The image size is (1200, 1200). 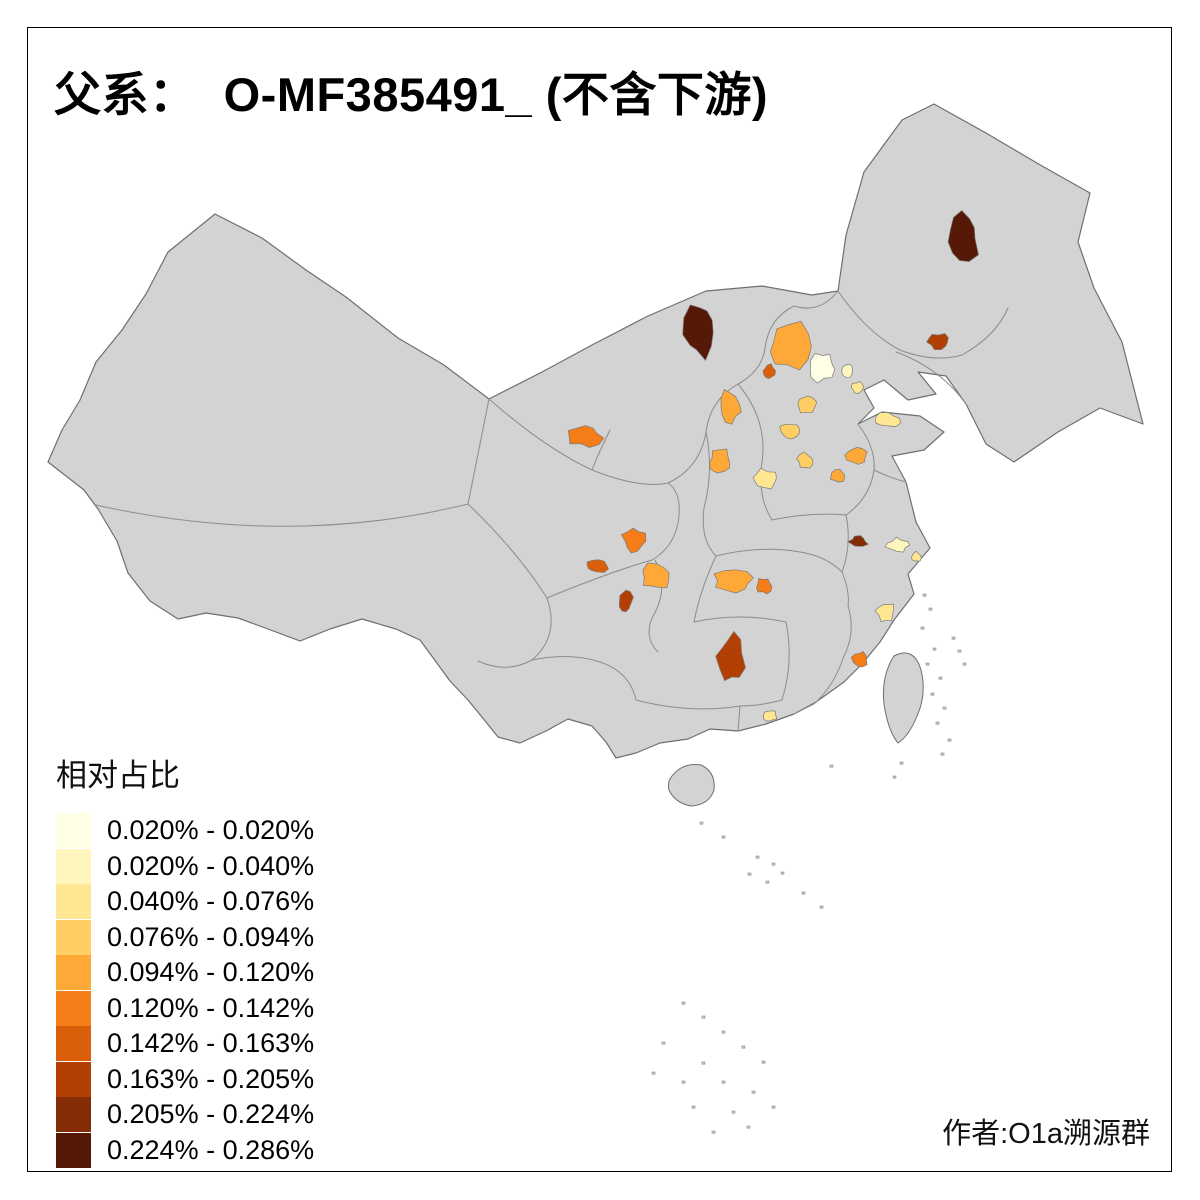 I want to click on legend-label: 0.040% - 0.076%, so click(x=211, y=901).